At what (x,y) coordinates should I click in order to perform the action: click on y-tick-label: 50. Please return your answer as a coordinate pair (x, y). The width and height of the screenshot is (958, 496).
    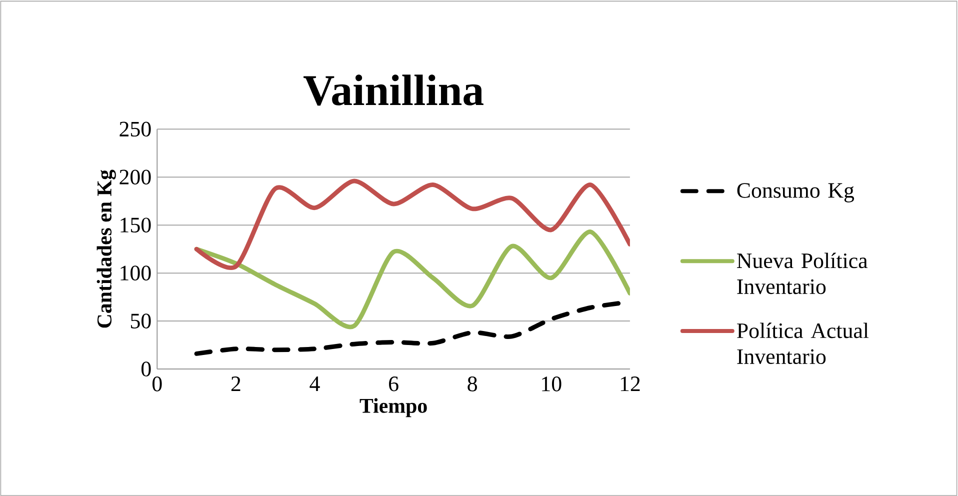
    Looking at the image, I should click on (140, 321).